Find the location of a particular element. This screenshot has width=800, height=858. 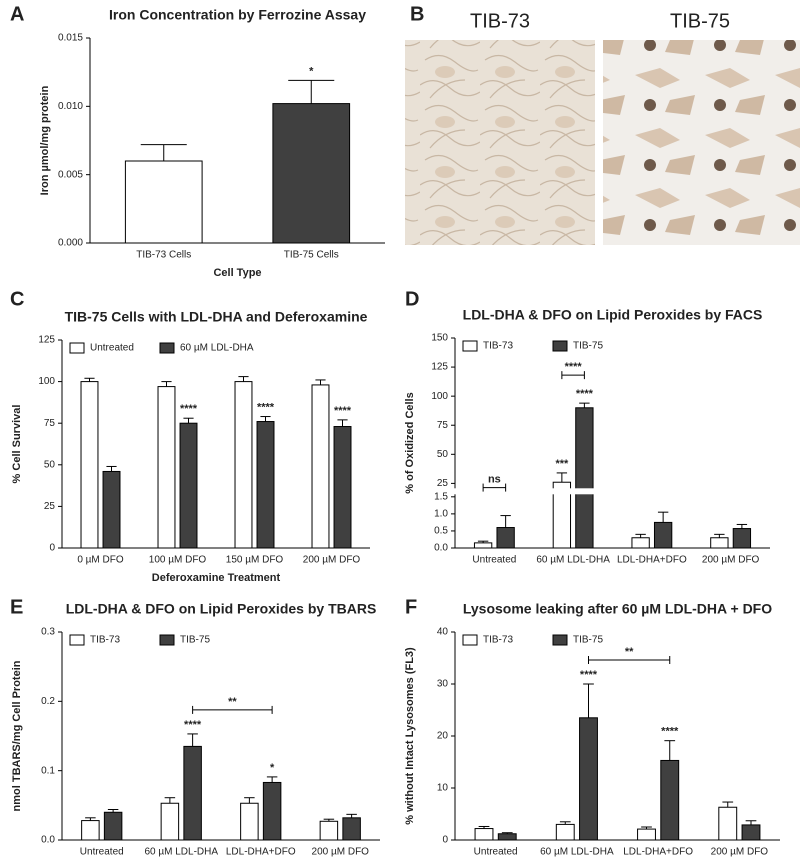

y-tick-label: 0.3 is located at coordinates (48, 632).